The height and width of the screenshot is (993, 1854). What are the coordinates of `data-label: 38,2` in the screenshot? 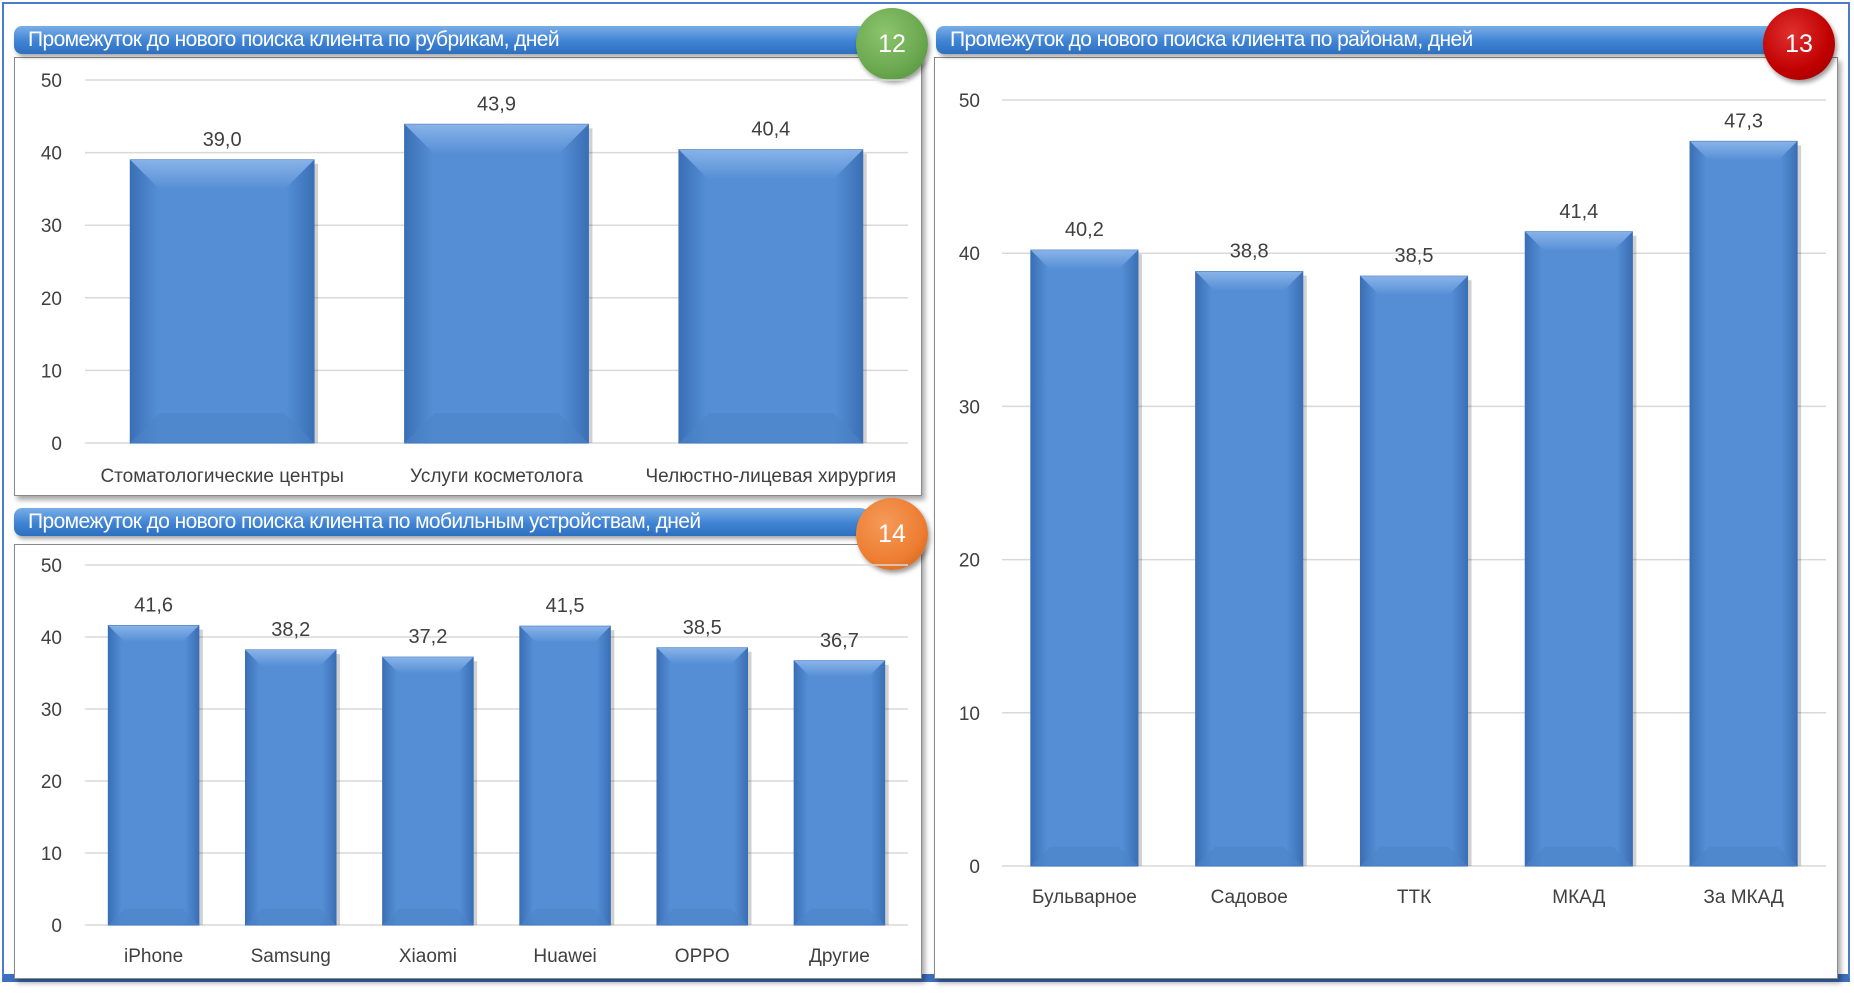 It's located at (290, 630).